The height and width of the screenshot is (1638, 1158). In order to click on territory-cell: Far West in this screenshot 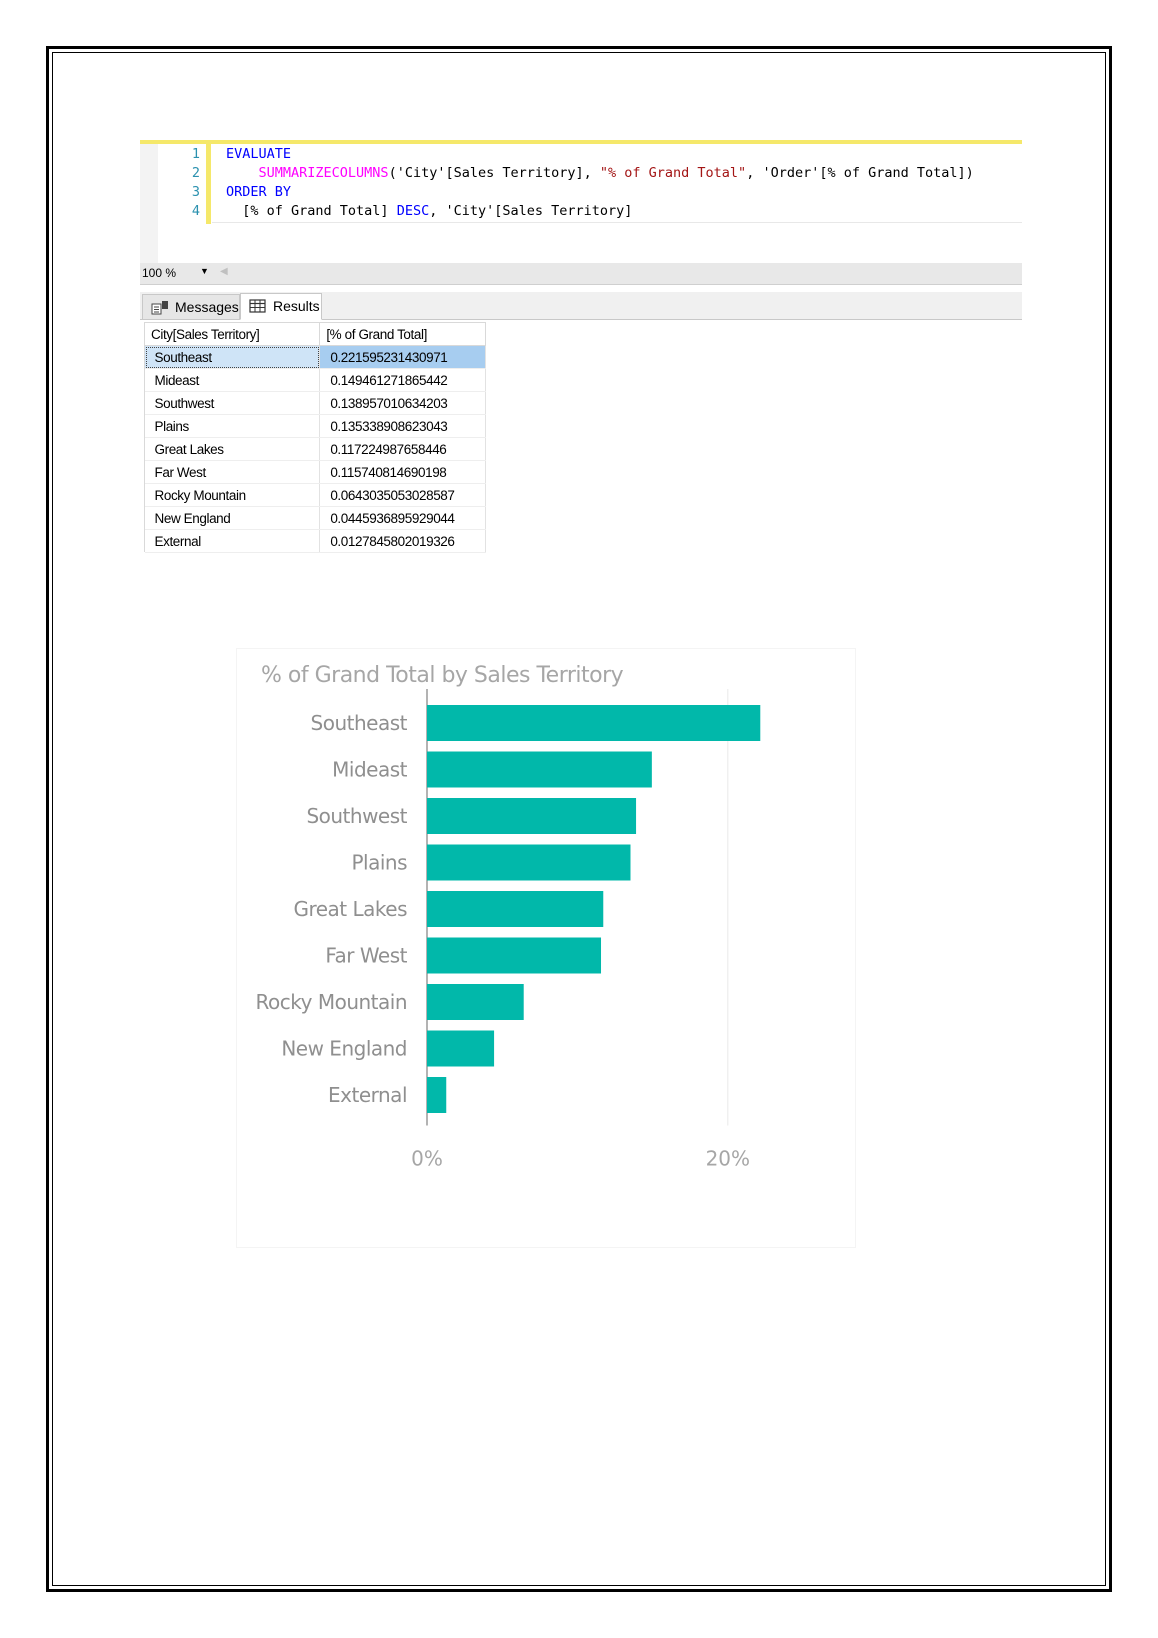, I will do `click(232, 472)`.